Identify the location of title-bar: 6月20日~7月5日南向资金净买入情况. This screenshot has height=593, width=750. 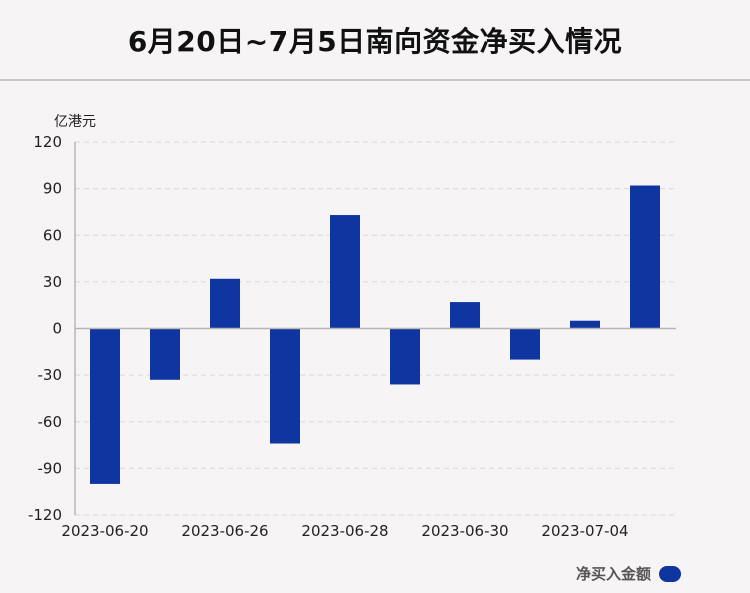
(375, 40).